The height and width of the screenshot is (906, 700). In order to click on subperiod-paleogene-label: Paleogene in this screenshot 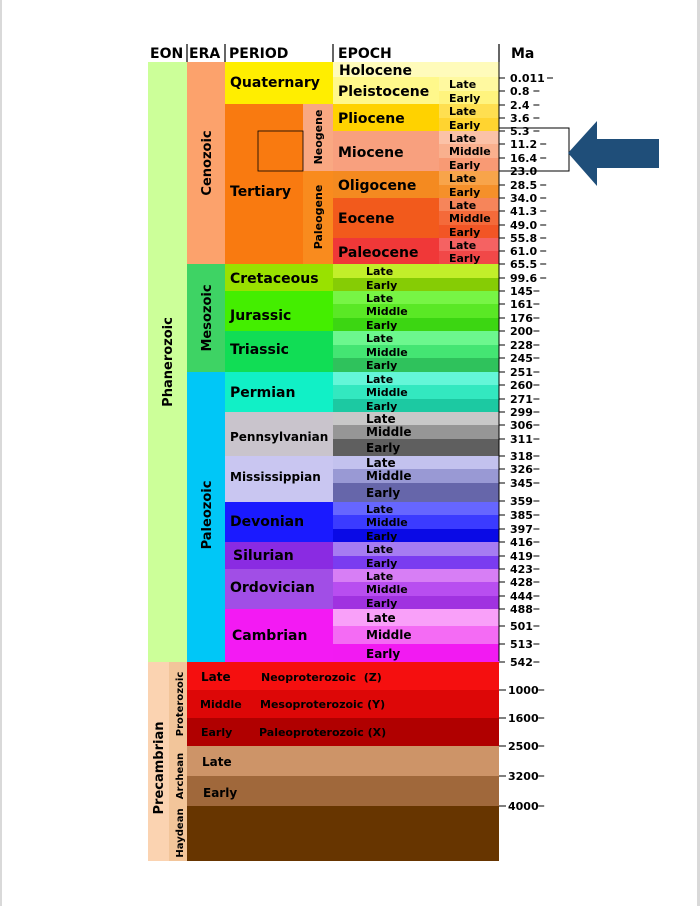, I will do `click(318, 217)`.